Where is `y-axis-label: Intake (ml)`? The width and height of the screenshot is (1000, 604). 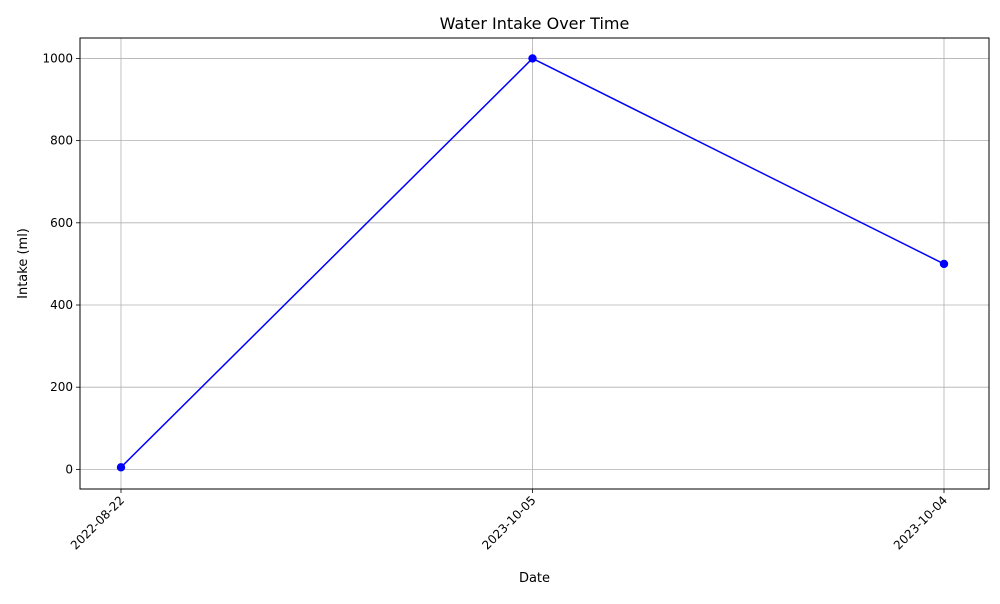 y-axis-label: Intake (ml) is located at coordinates (23, 263).